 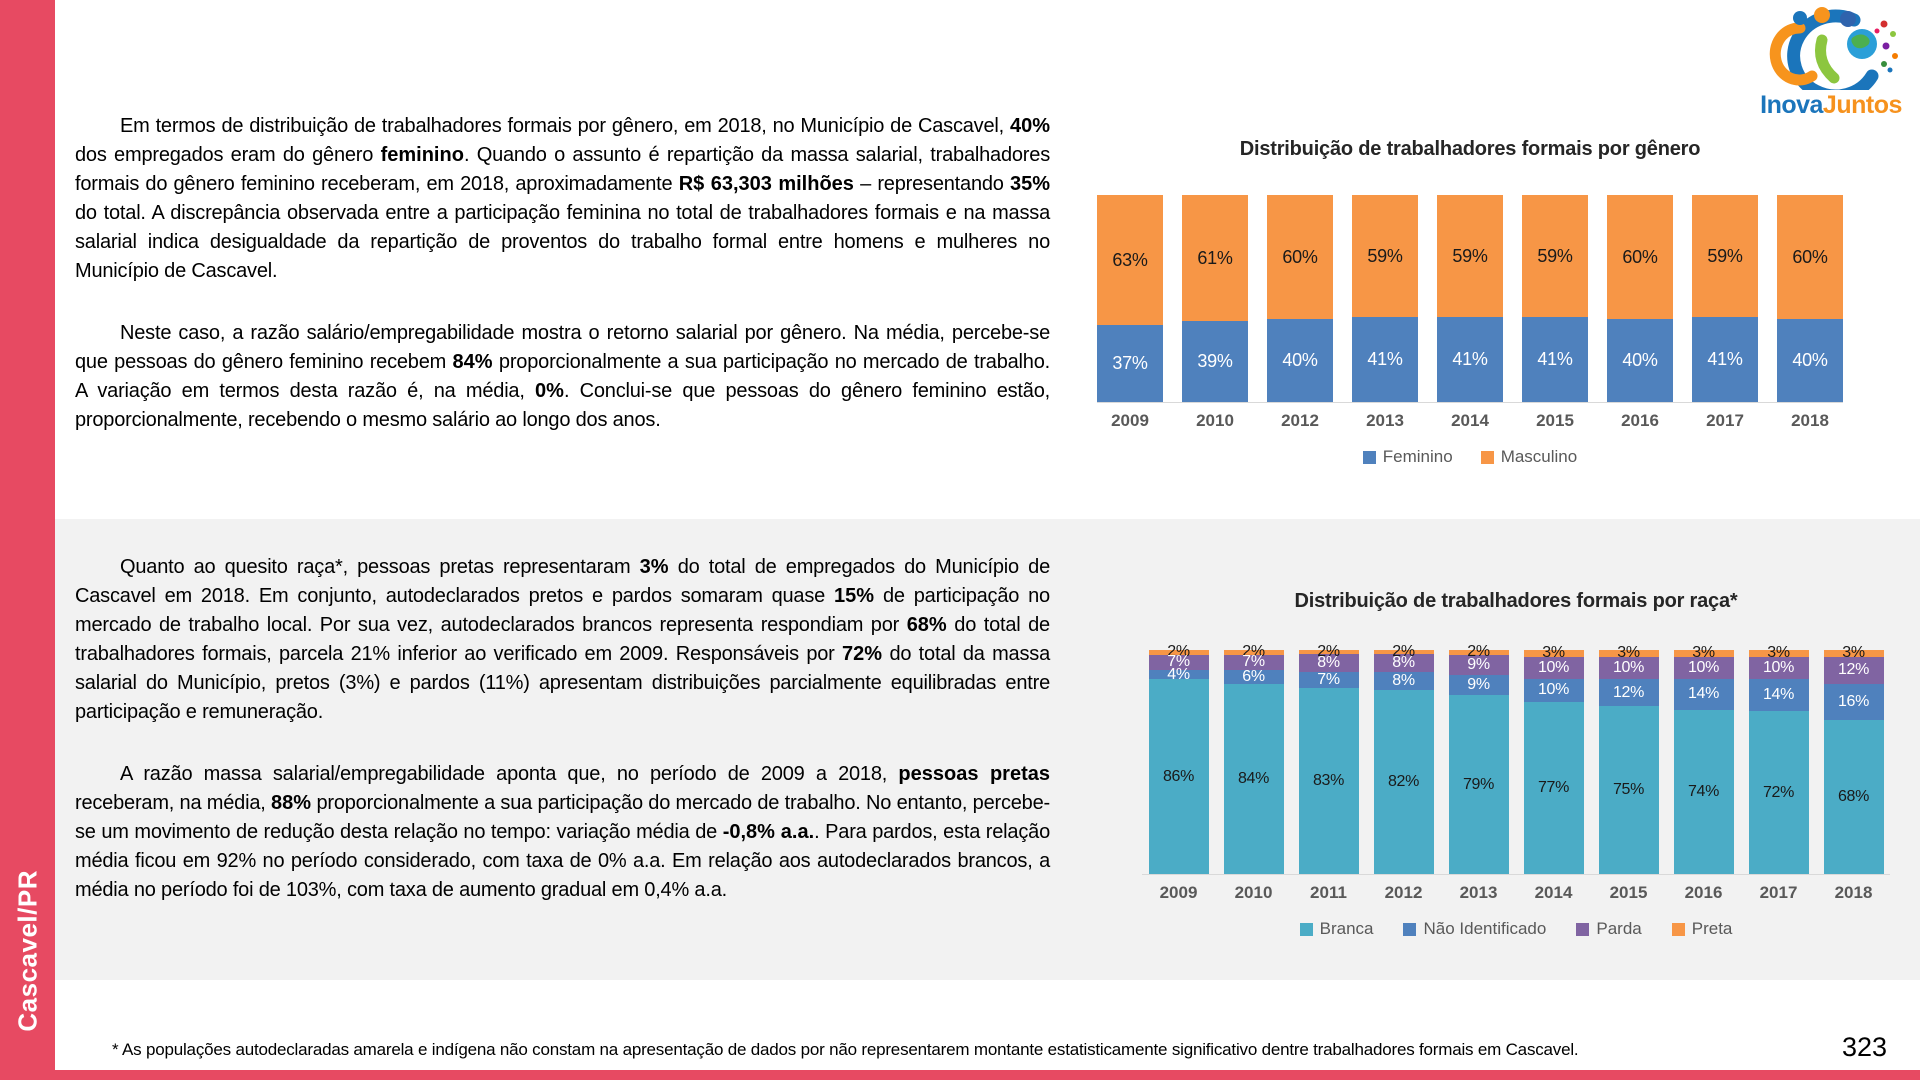 What do you see at coordinates (1470, 421) in the screenshot?
I see `x-axis-labels: 2009 2010 2012 2013 2014 2015 2016 2017 2018` at bounding box center [1470, 421].